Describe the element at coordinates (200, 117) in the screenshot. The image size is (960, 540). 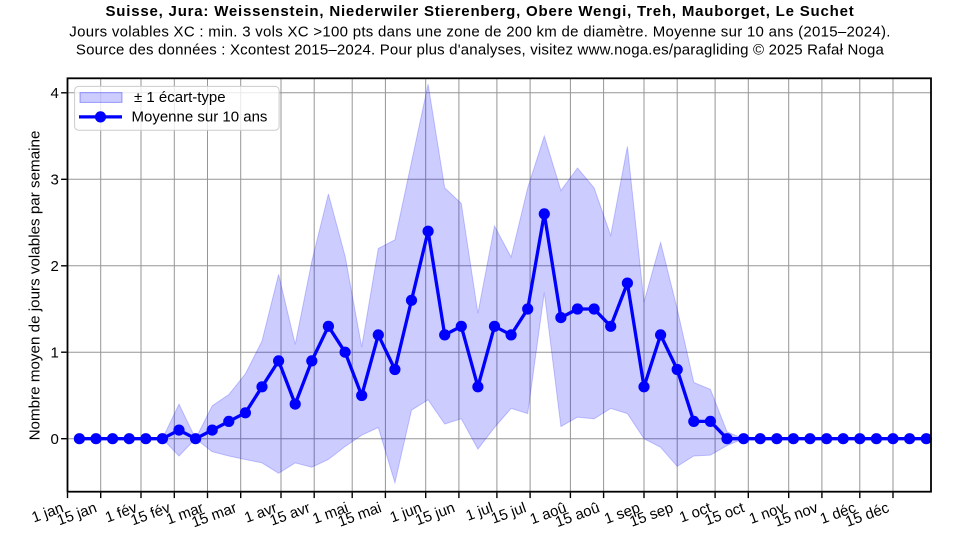
I see `svg-text: Moyenne sur 10 ans` at that location.